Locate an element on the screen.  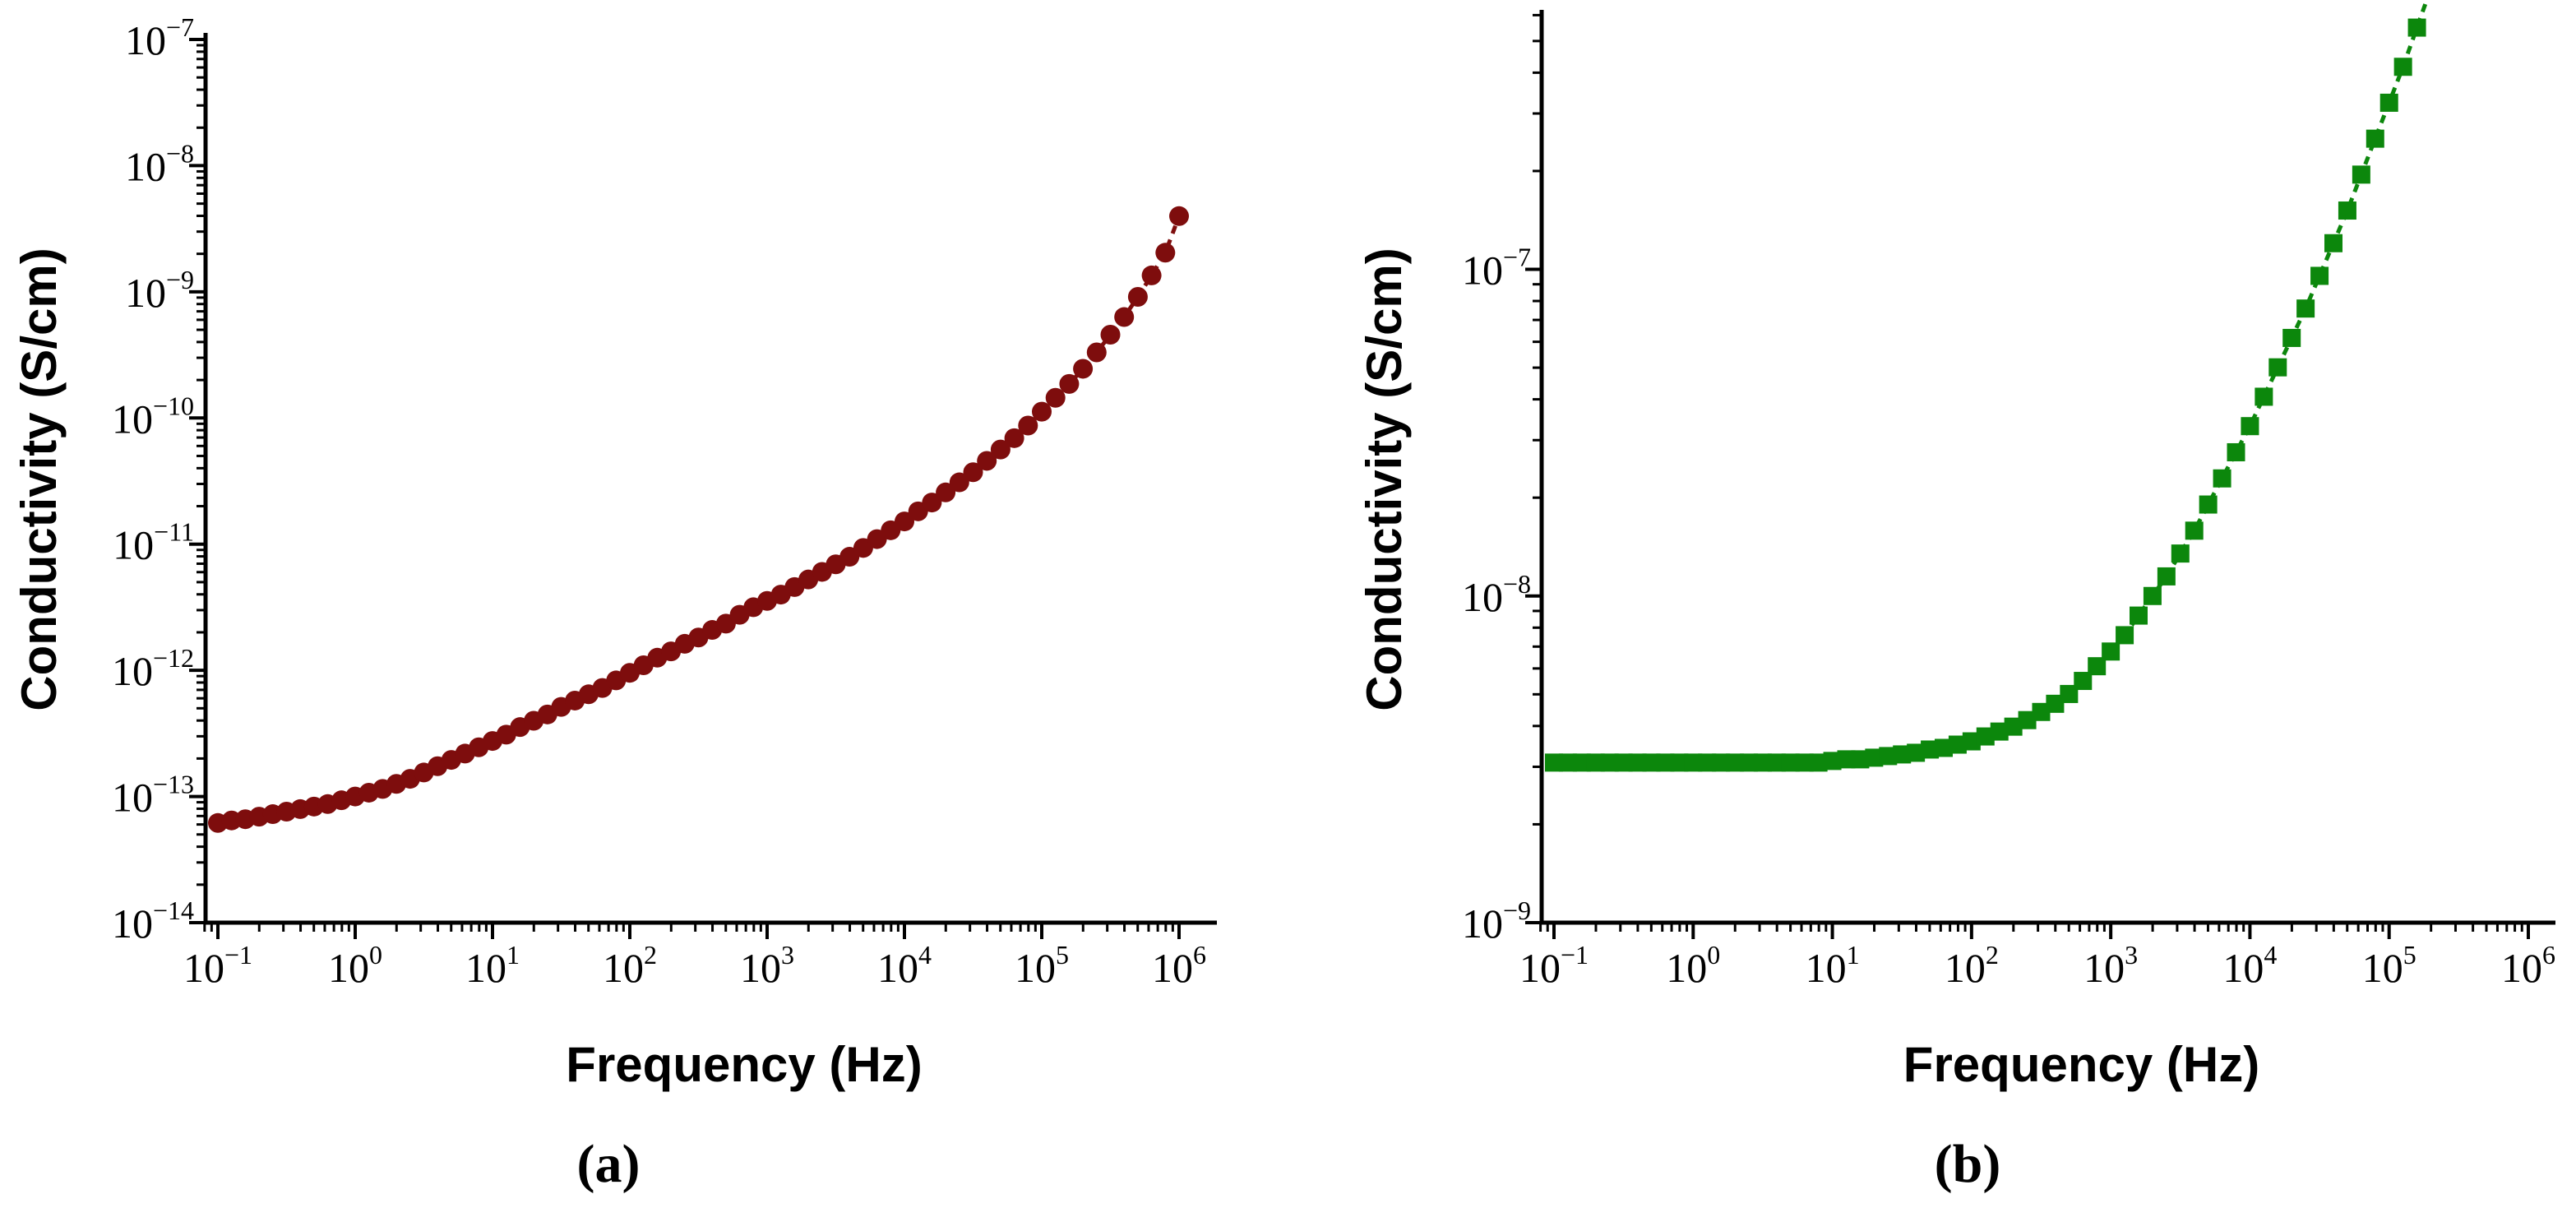
x-tick-exponent: 1 is located at coordinates (1853, 955).